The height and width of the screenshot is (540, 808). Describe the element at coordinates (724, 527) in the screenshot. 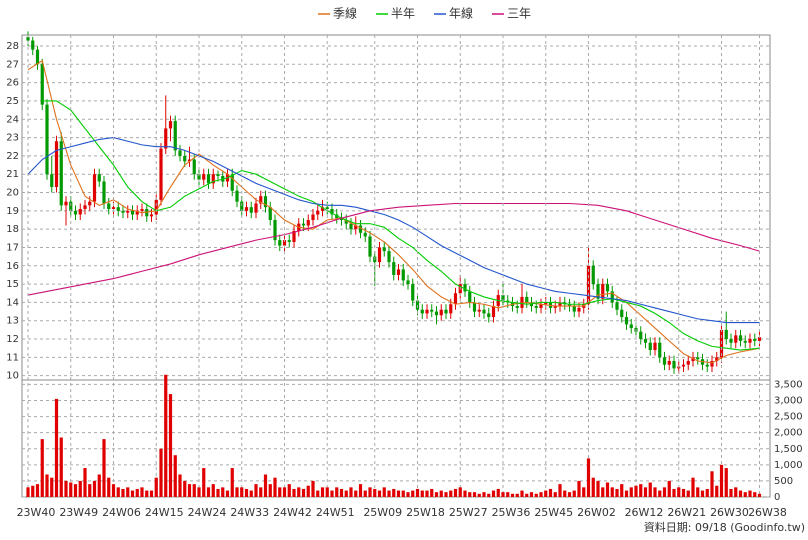

I see `footer: 資料日期: 09/18 (Goodinfo.tw)` at that location.